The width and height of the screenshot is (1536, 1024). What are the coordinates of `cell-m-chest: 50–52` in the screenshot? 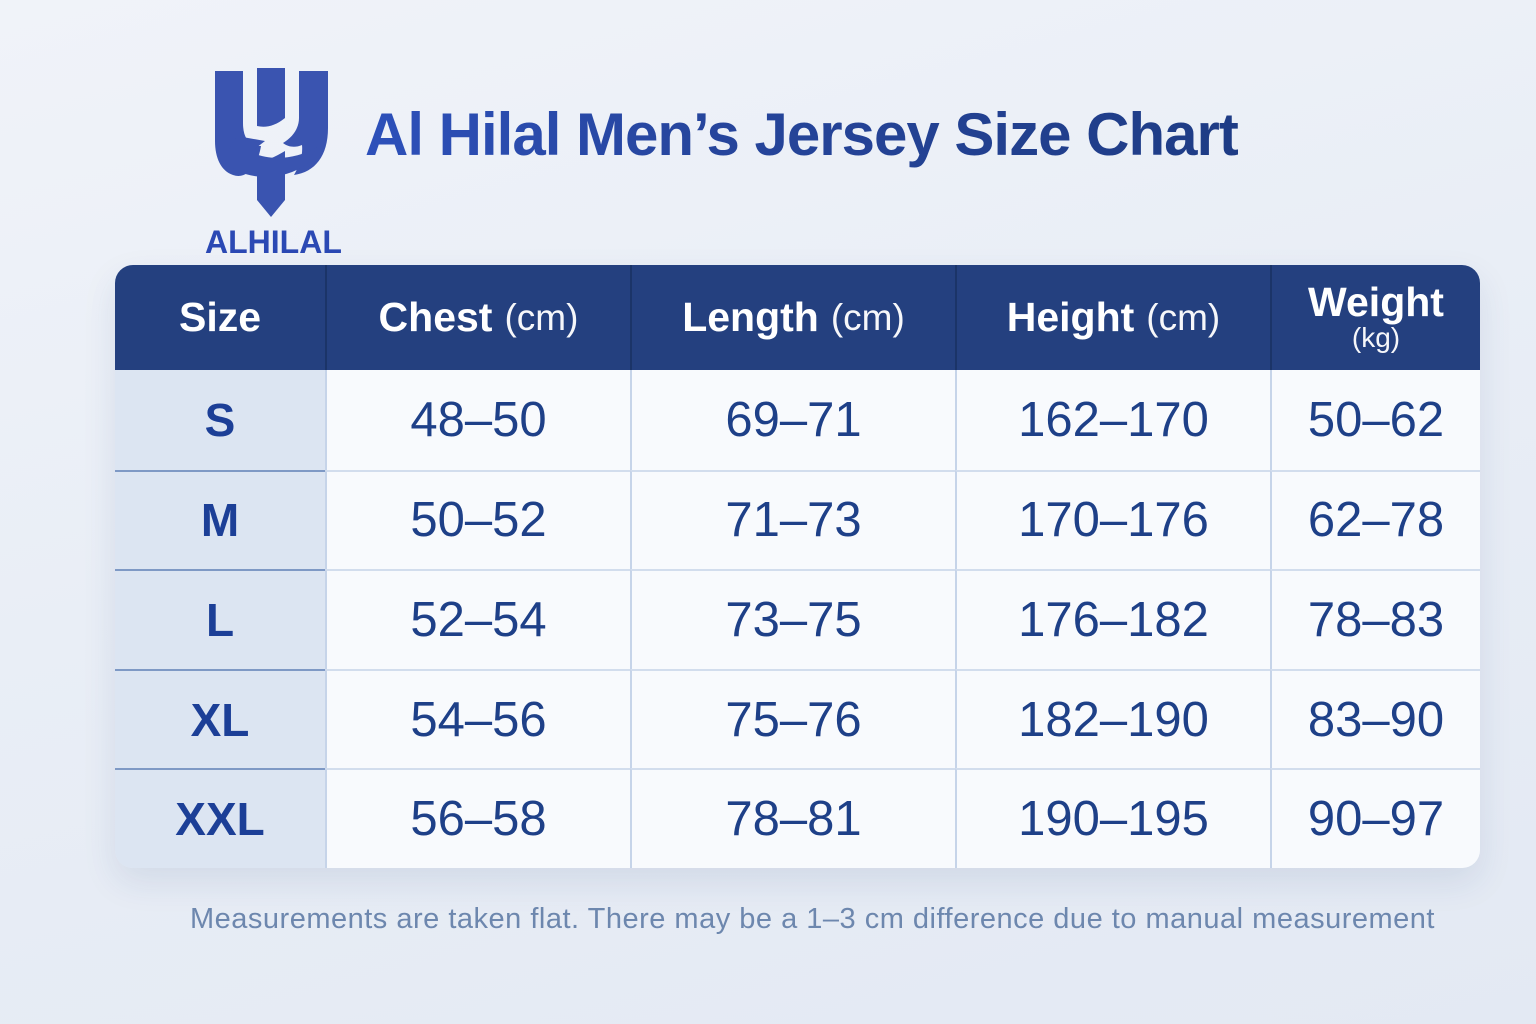 It's located at (477, 519).